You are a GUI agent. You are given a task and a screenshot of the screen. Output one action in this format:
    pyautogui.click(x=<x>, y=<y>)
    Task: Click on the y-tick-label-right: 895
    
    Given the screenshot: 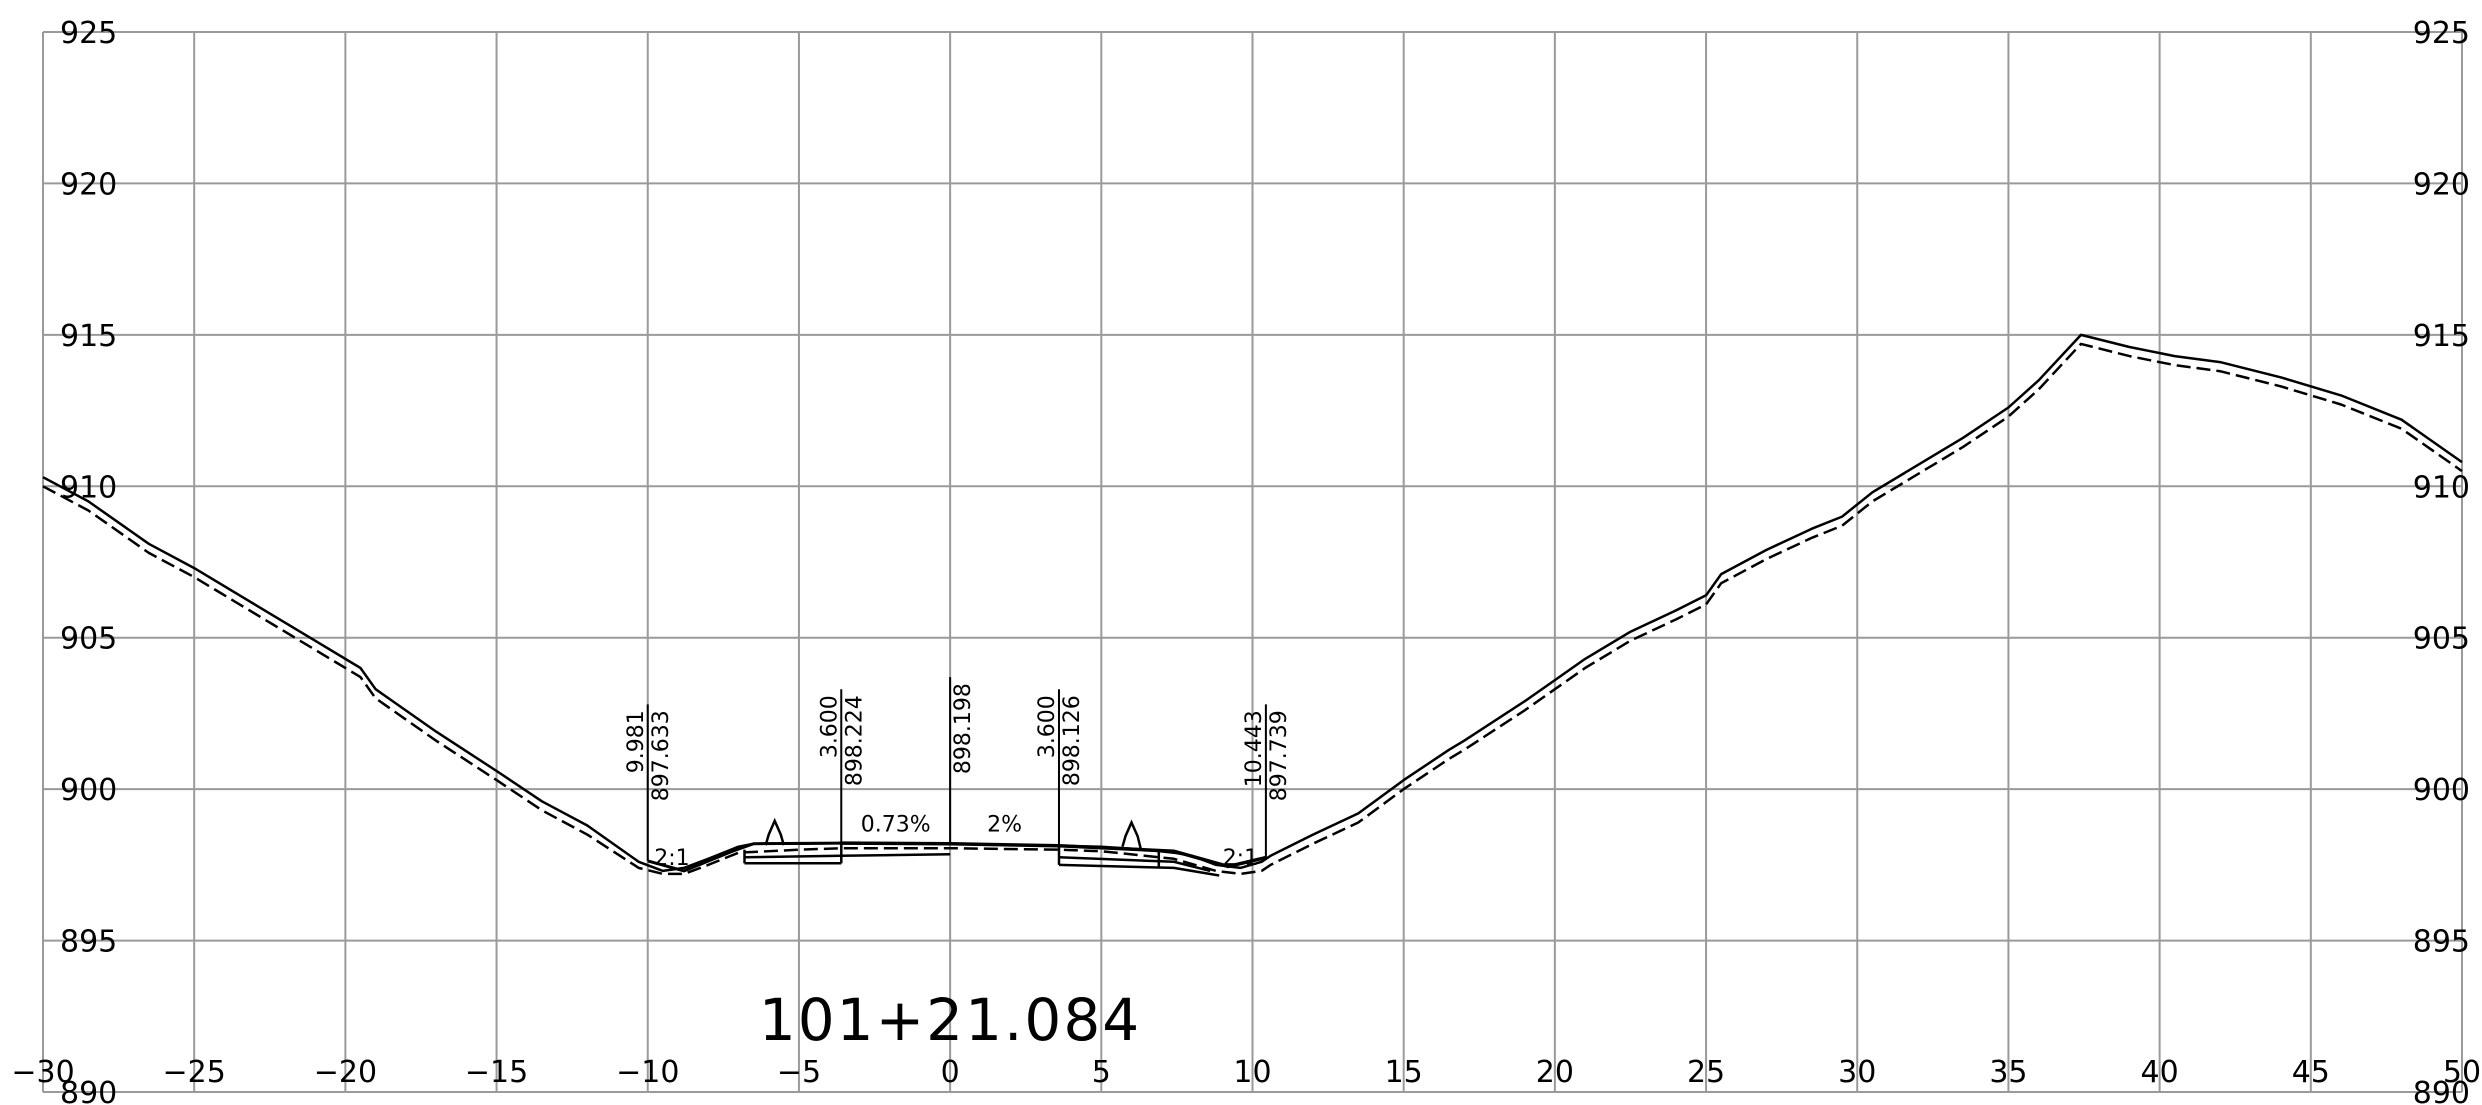 What is the action you would take?
    pyautogui.click(x=2441, y=942)
    